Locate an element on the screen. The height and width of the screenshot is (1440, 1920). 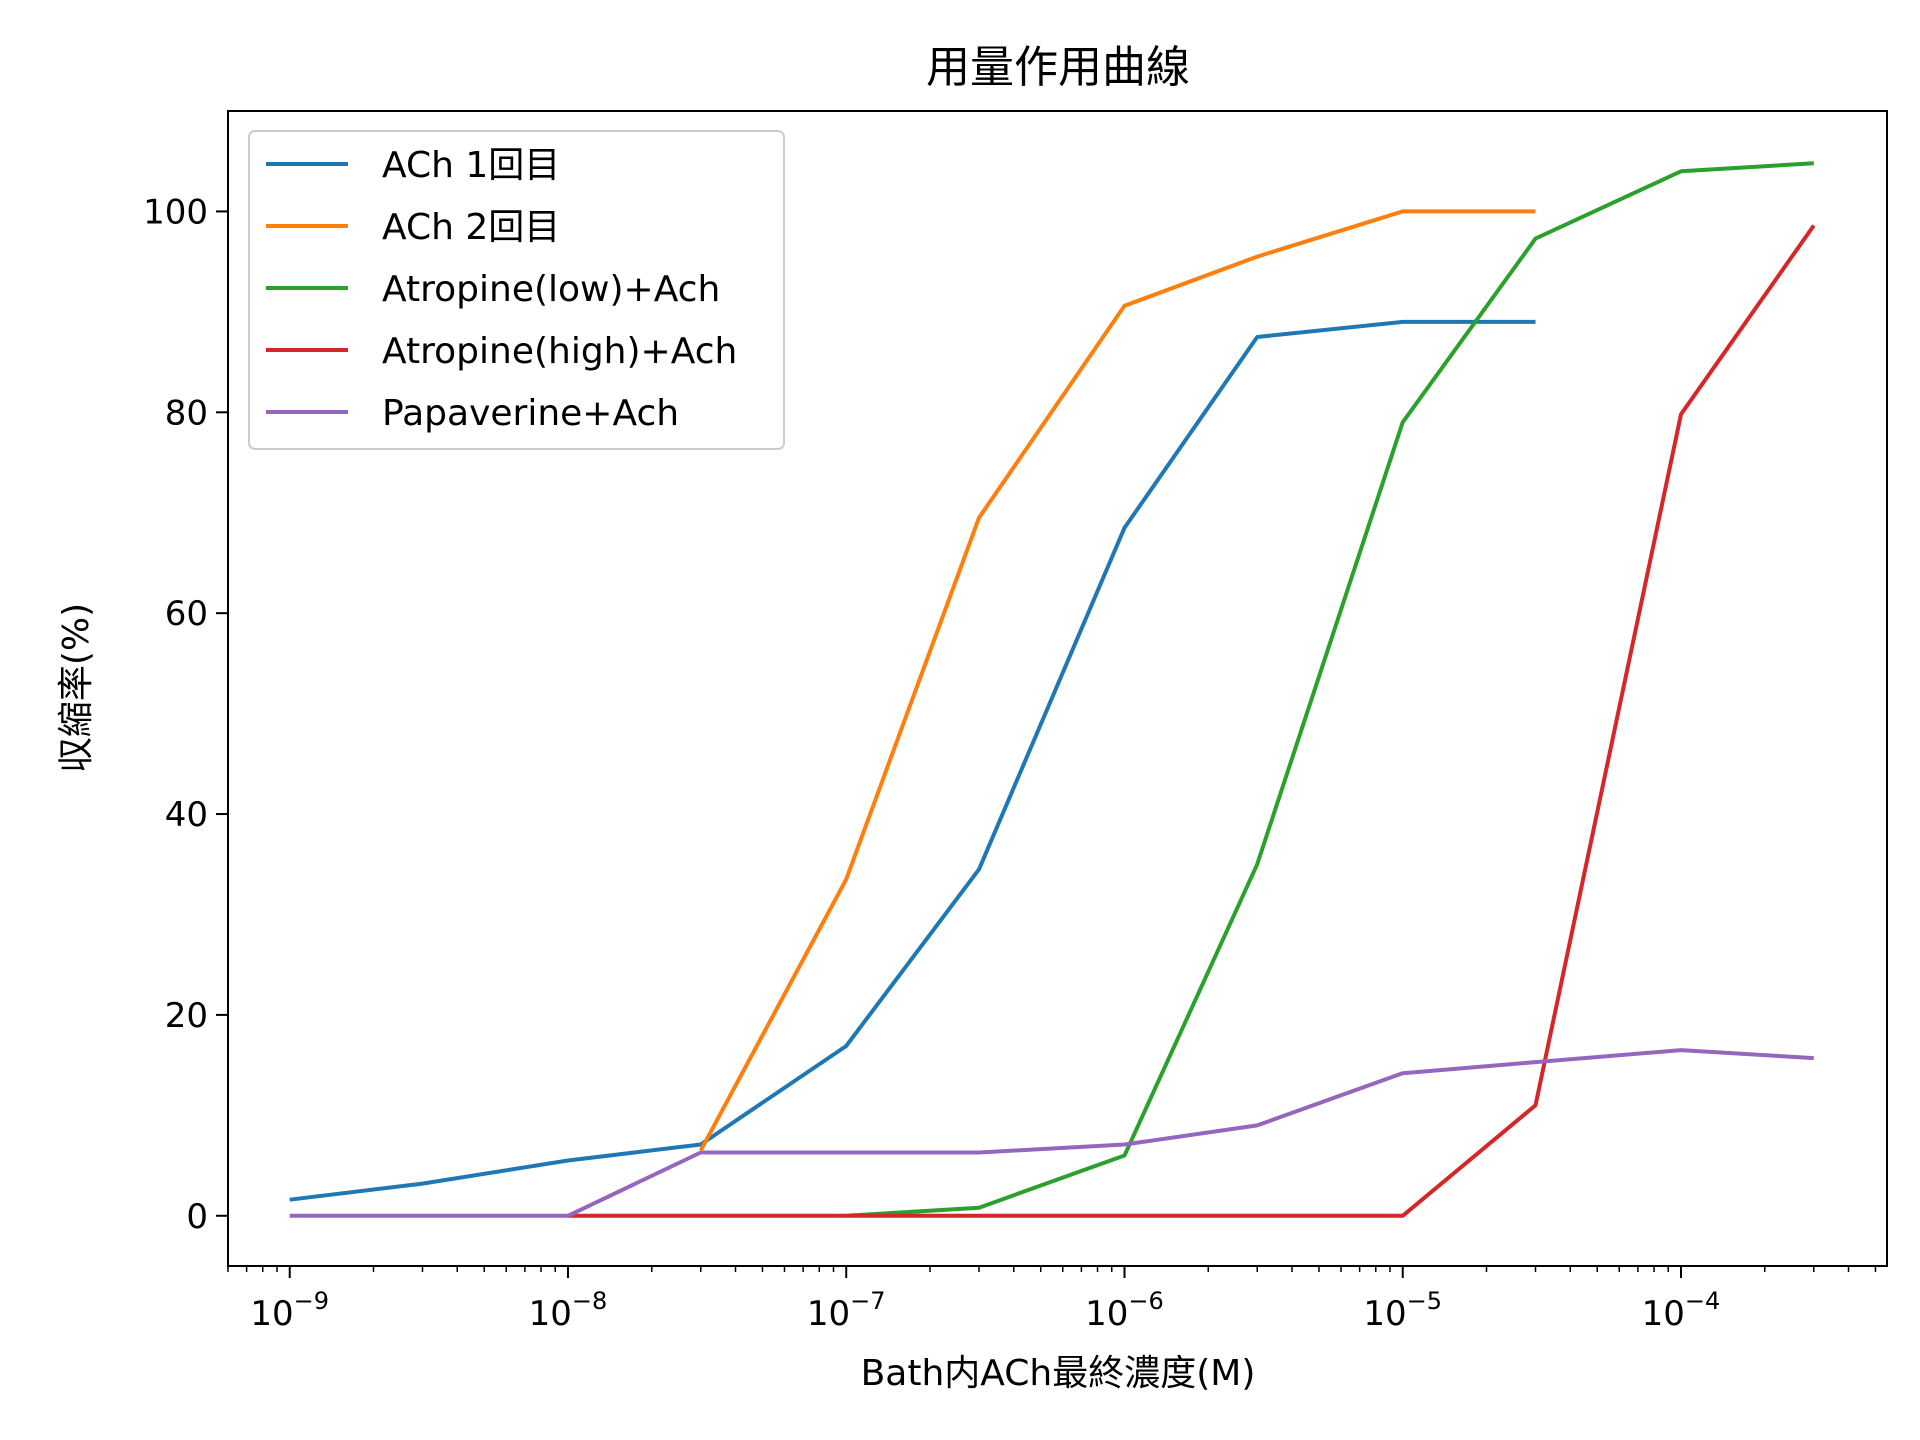
x-tick-label: 10⁻⁹ is located at coordinates (289, 1310).